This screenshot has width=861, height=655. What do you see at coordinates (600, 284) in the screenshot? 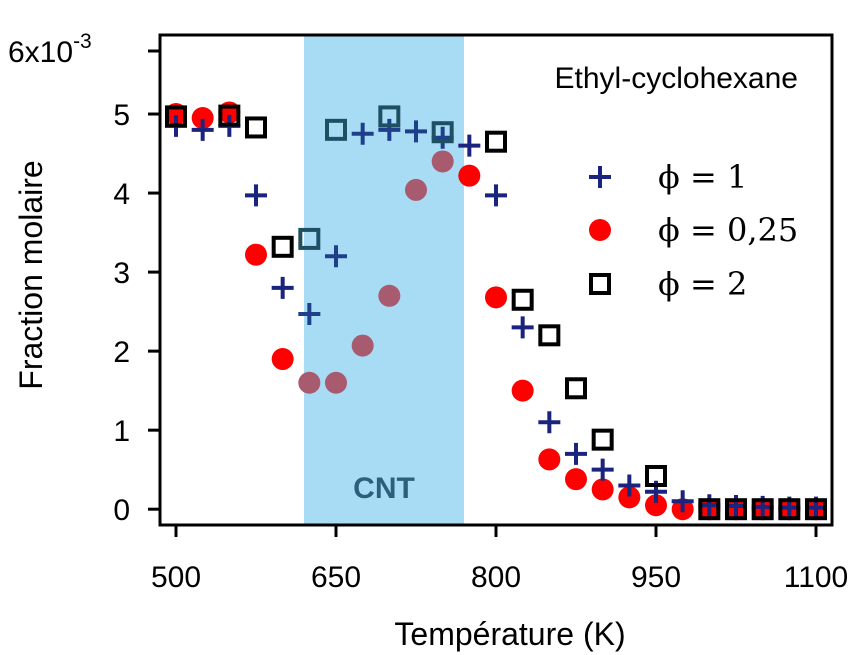
I see `legend-marker-square` at bounding box center [600, 284].